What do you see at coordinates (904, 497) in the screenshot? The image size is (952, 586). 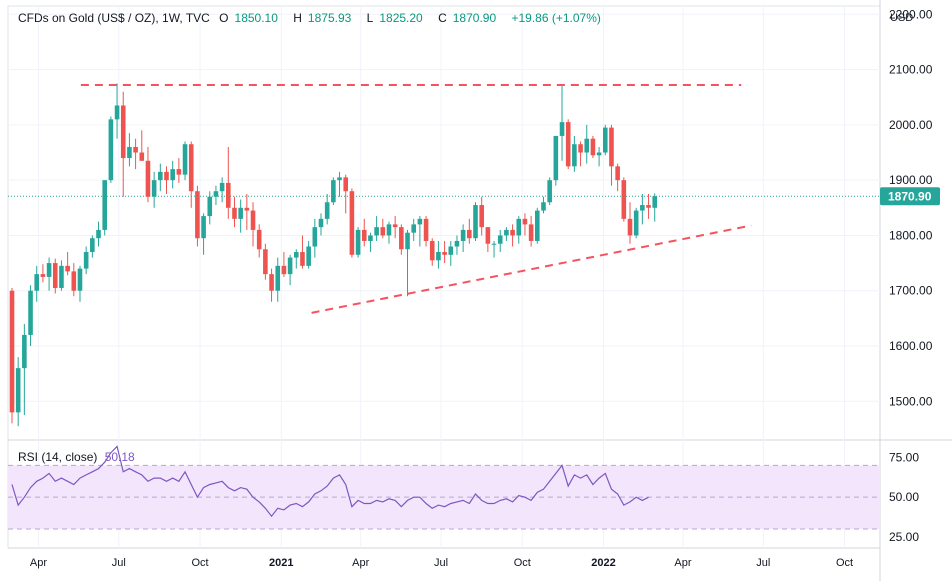 I see `rsi-tick-label: 50.00` at bounding box center [904, 497].